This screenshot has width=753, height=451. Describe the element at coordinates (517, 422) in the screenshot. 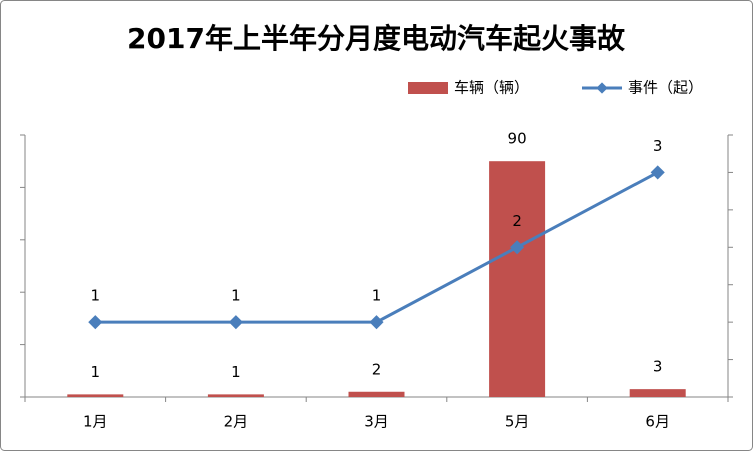

I see `x-tick-label: 5月` at that location.